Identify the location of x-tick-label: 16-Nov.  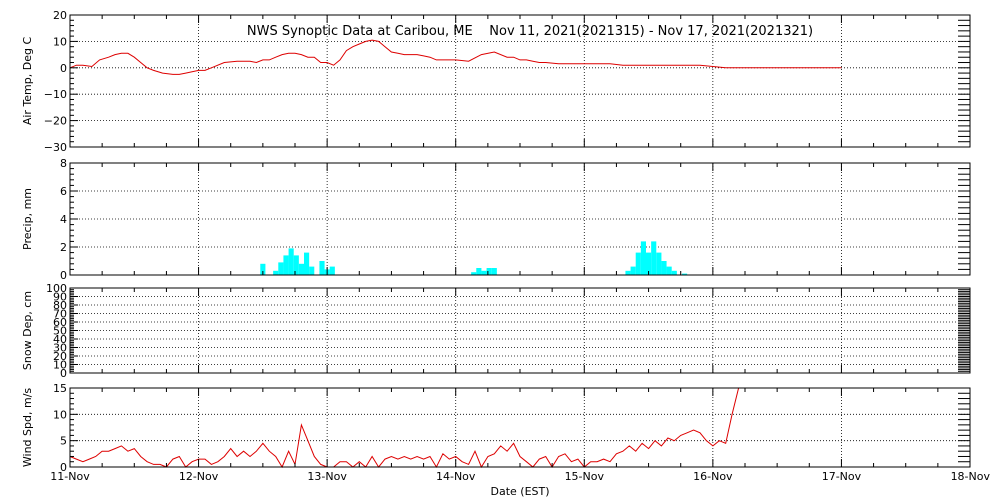
(713, 476).